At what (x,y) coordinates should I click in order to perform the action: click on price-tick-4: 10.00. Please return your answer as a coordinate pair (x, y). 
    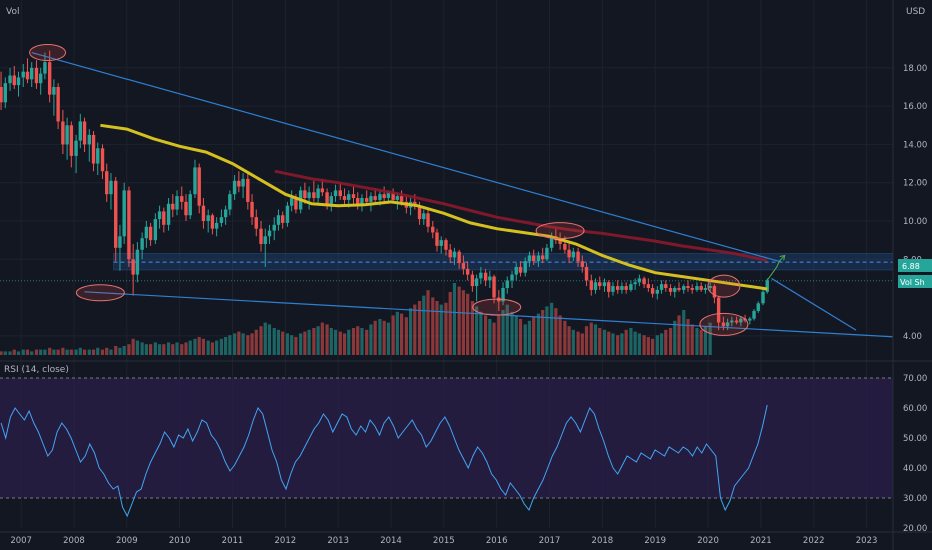
    Looking at the image, I should click on (915, 222).